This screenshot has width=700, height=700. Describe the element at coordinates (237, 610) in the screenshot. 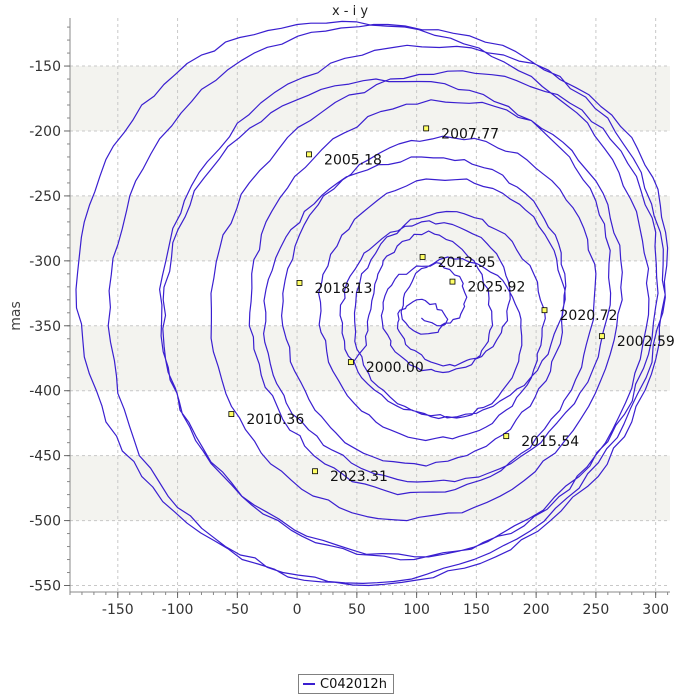

I see `x-tick-label: -50` at that location.